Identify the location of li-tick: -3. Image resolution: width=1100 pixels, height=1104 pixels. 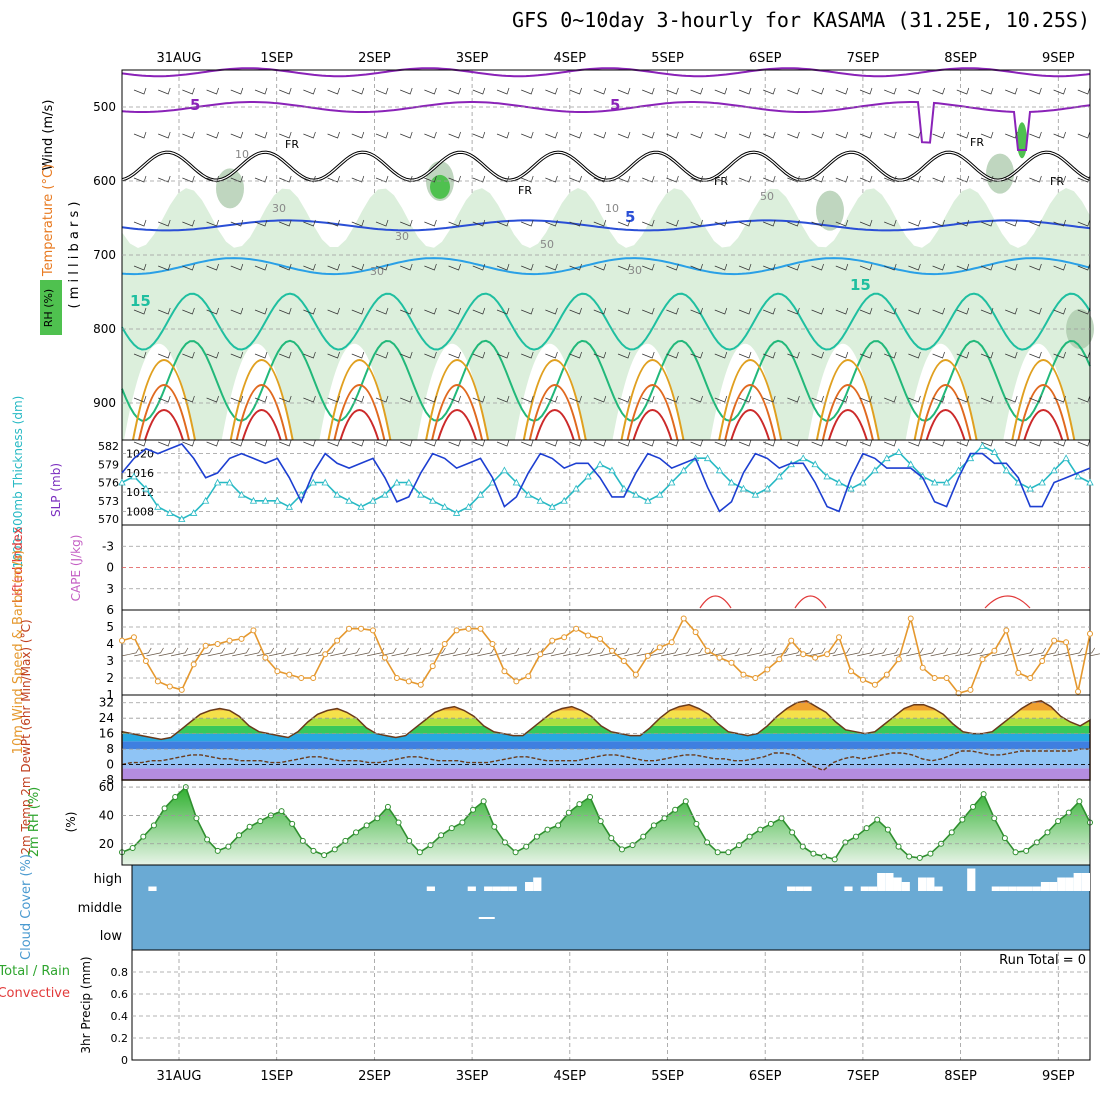
(108, 546).